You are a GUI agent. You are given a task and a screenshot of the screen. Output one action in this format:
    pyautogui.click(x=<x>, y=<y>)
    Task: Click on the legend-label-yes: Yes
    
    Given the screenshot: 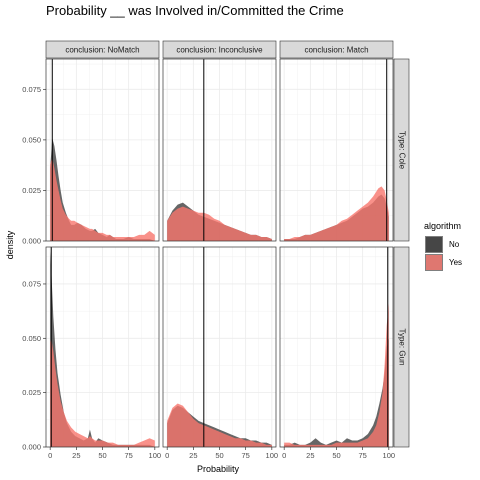 What is the action you would take?
    pyautogui.click(x=455, y=262)
    